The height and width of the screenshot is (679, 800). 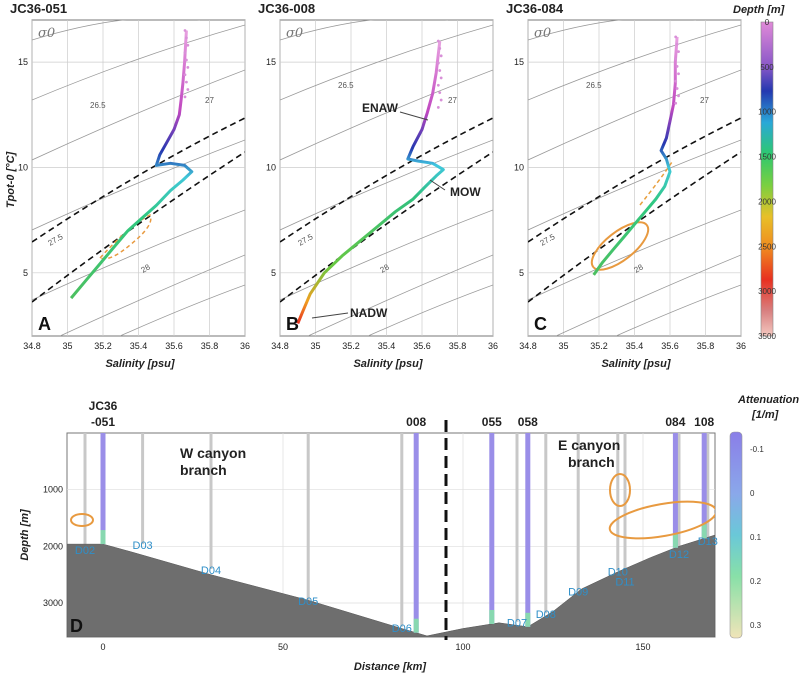 I want to click on panel-b-xlabel: Salinity [psu], so click(x=387, y=364).